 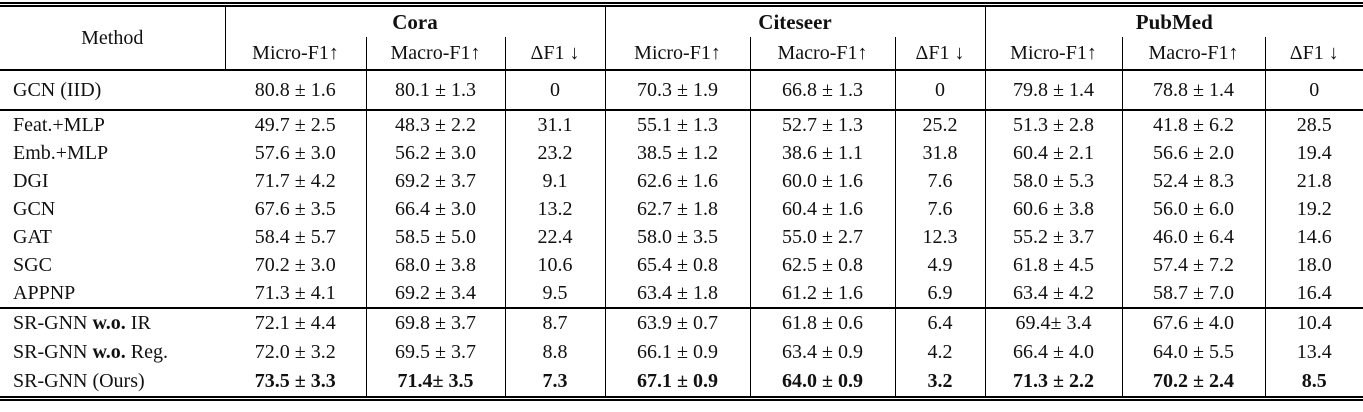 I want to click on value-cell: 68.0 ± 3.8, so click(x=435, y=265).